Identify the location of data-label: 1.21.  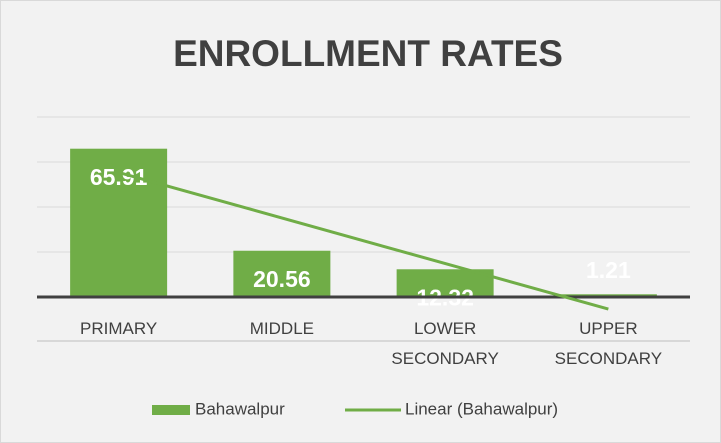
(608, 270).